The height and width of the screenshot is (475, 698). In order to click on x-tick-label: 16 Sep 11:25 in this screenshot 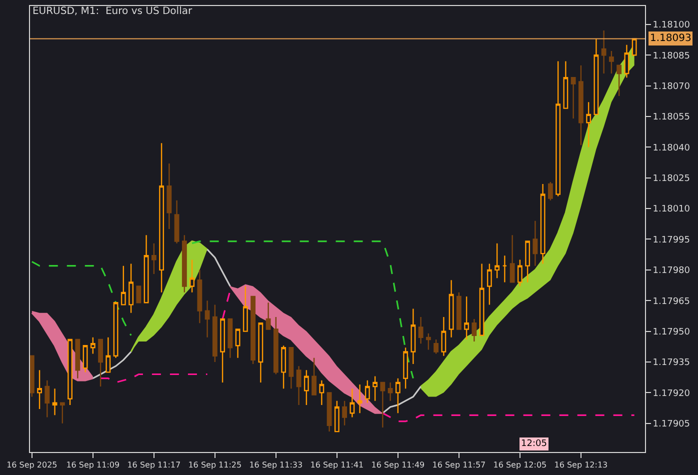, I will do `click(215, 465)`.